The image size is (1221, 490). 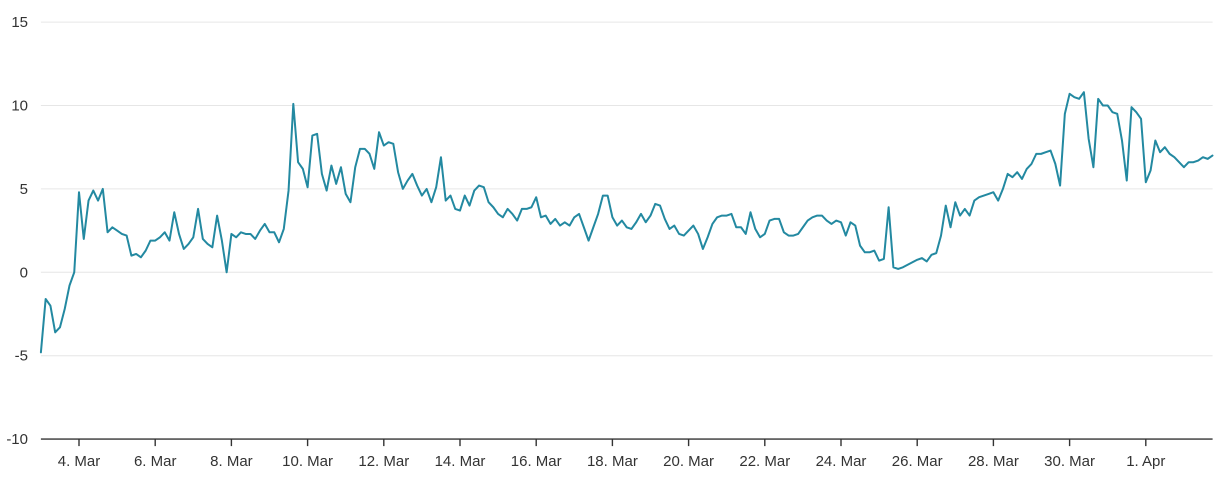 What do you see at coordinates (383, 461) in the screenshot?
I see `x-tick-label: 12. Mar` at bounding box center [383, 461].